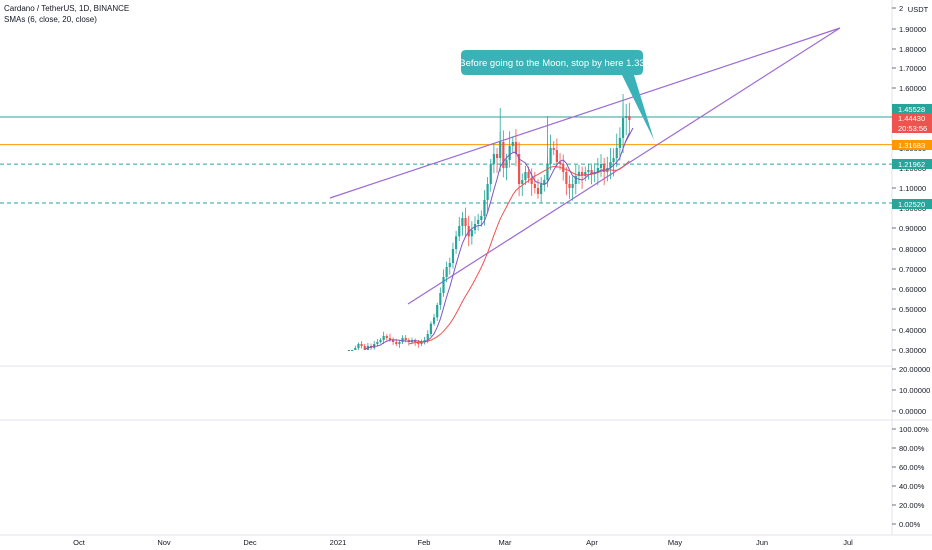 Image resolution: width=932 pixels, height=550 pixels. Describe the element at coordinates (164, 542) in the screenshot. I see `time-tick-label: Nov` at that location.